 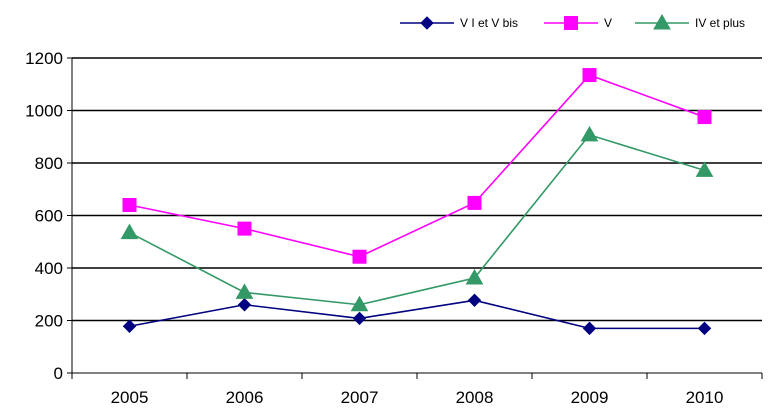 What do you see at coordinates (489, 23) in the screenshot?
I see `legend-label: V I et V bis` at bounding box center [489, 23].